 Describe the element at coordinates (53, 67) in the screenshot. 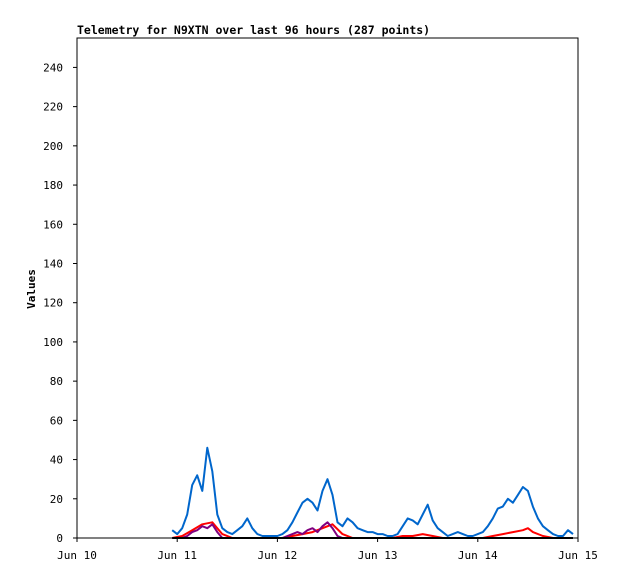

I see `y-tick-label: 240` at that location.